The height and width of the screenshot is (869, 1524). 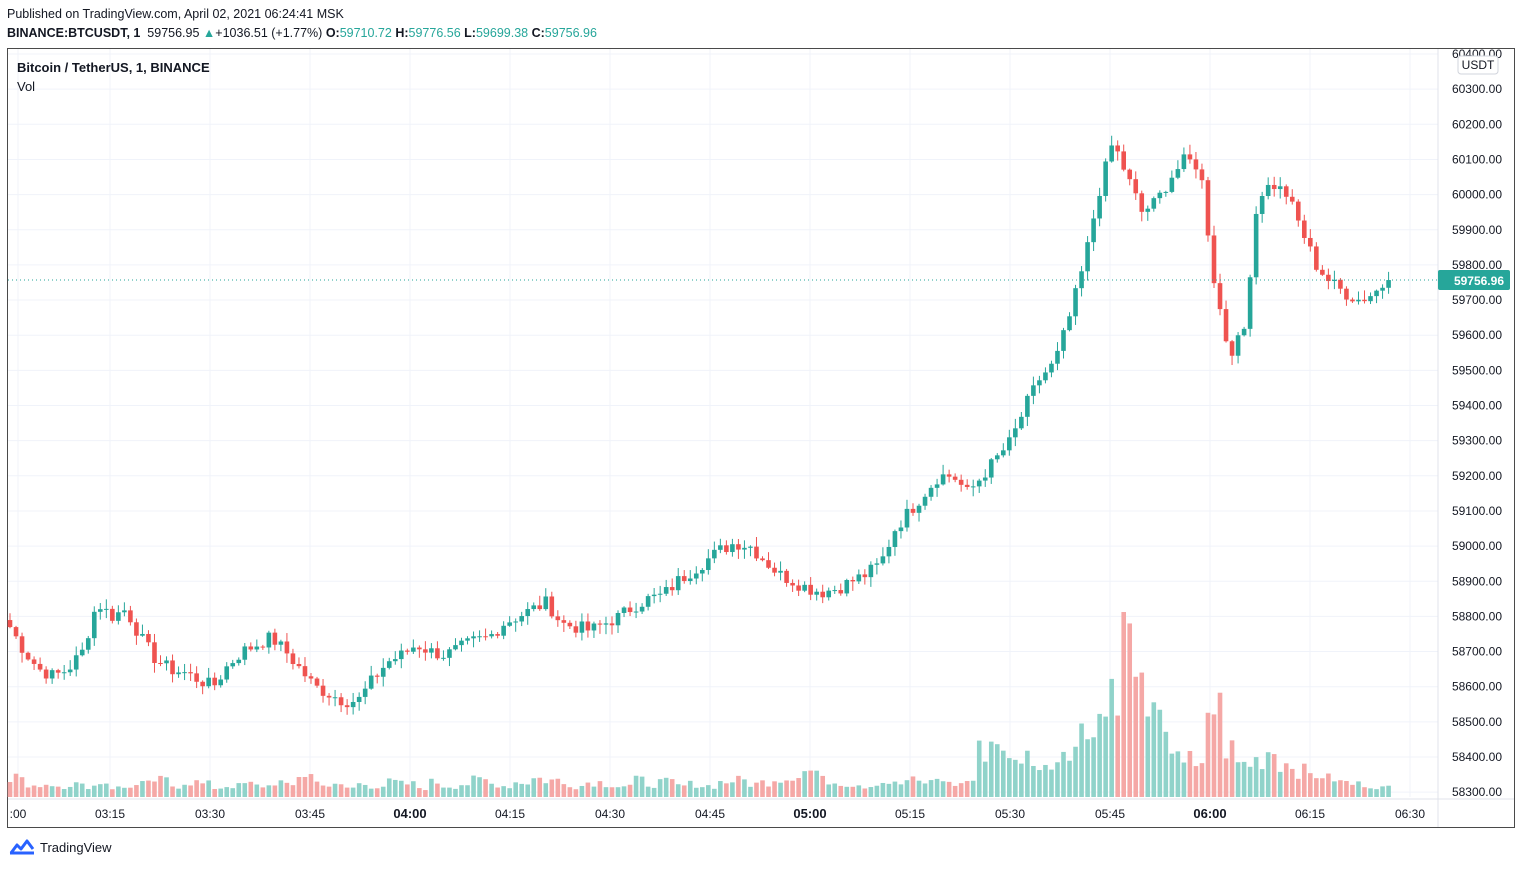 I want to click on currency-badge-label: USDT, so click(x=1478, y=65).